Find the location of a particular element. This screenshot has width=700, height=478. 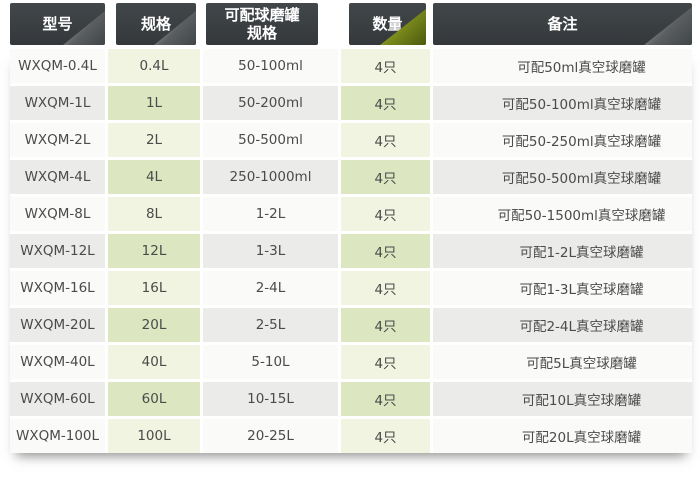

cell-model: WXQM-60L is located at coordinates (57, 399).